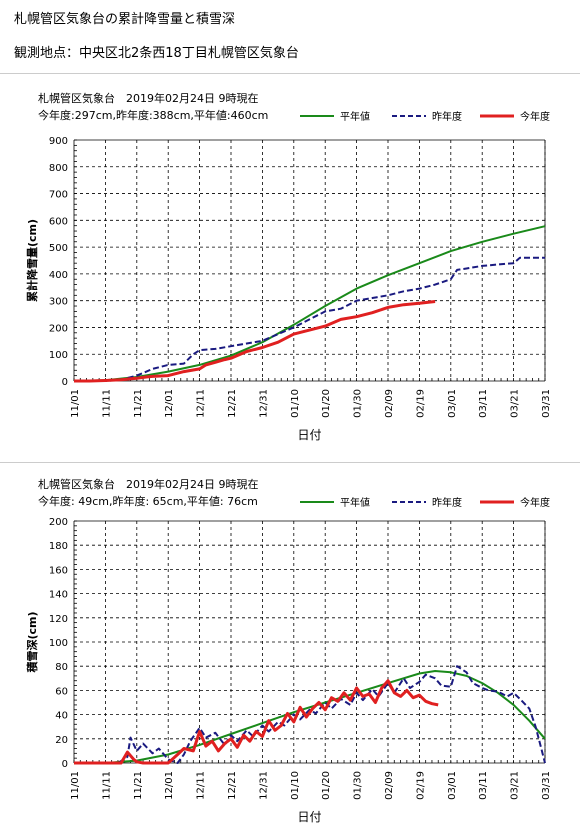  What do you see at coordinates (153, 115) in the screenshot?
I see `chart-summary: 今年度:297cm,昨年度:388cm,平年値:460cm` at bounding box center [153, 115].